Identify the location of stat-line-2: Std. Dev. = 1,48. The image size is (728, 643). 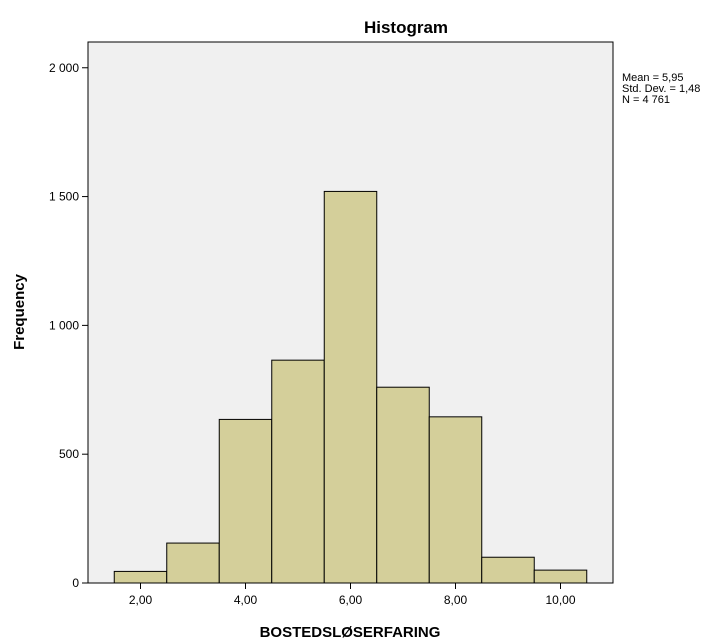
(661, 89).